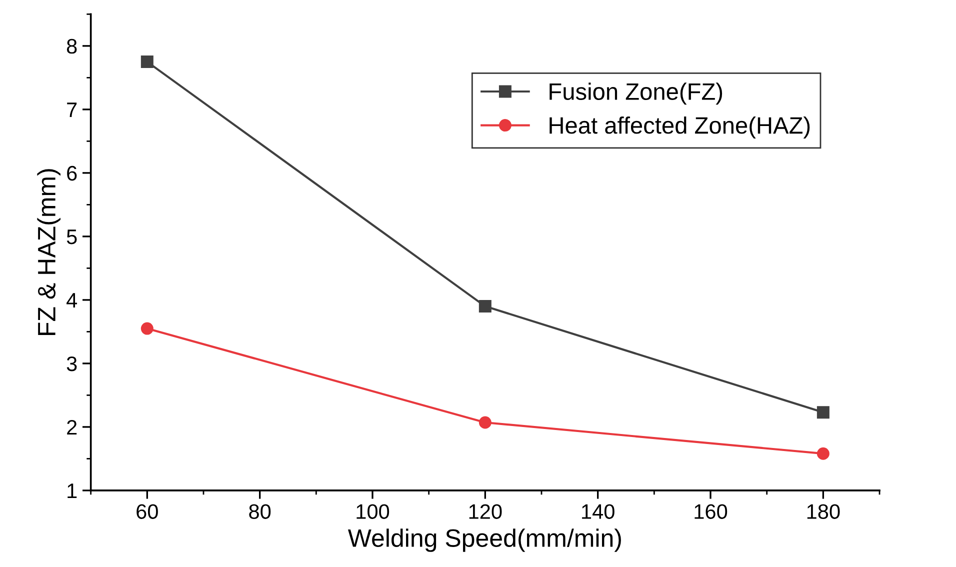 Image resolution: width=956 pixels, height=567 pixels. What do you see at coordinates (72, 491) in the screenshot?
I see `y-tick-label: 1` at bounding box center [72, 491].